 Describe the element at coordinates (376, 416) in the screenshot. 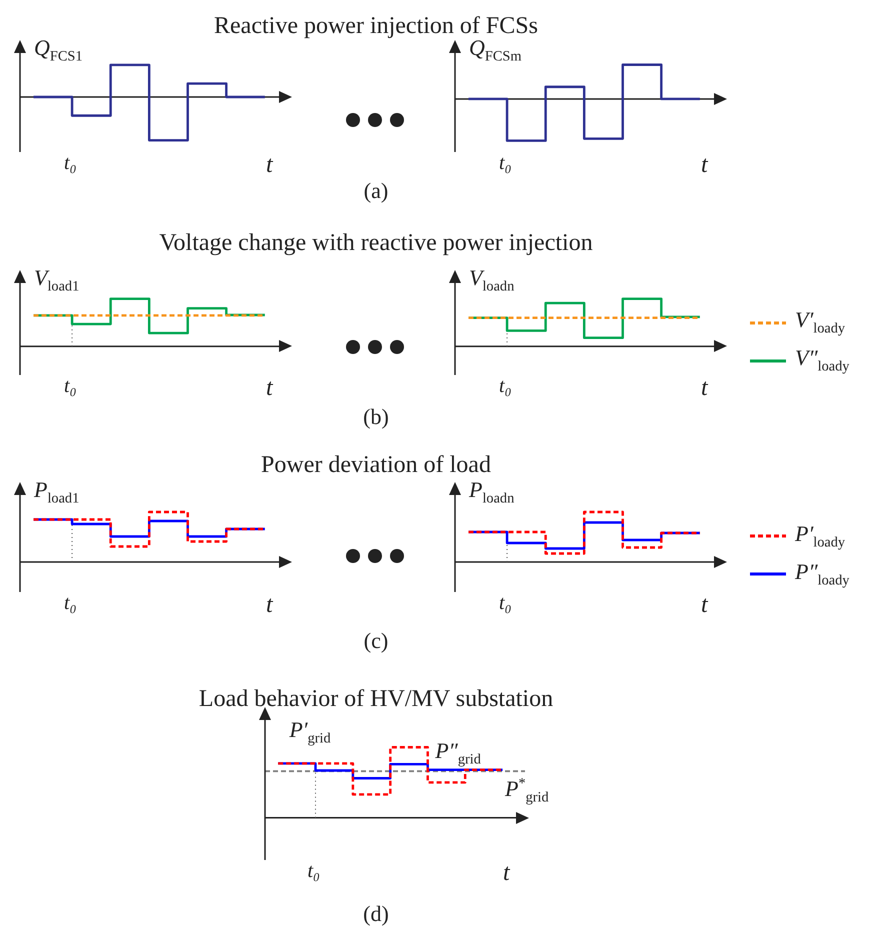

I see `text: (b)` at that location.